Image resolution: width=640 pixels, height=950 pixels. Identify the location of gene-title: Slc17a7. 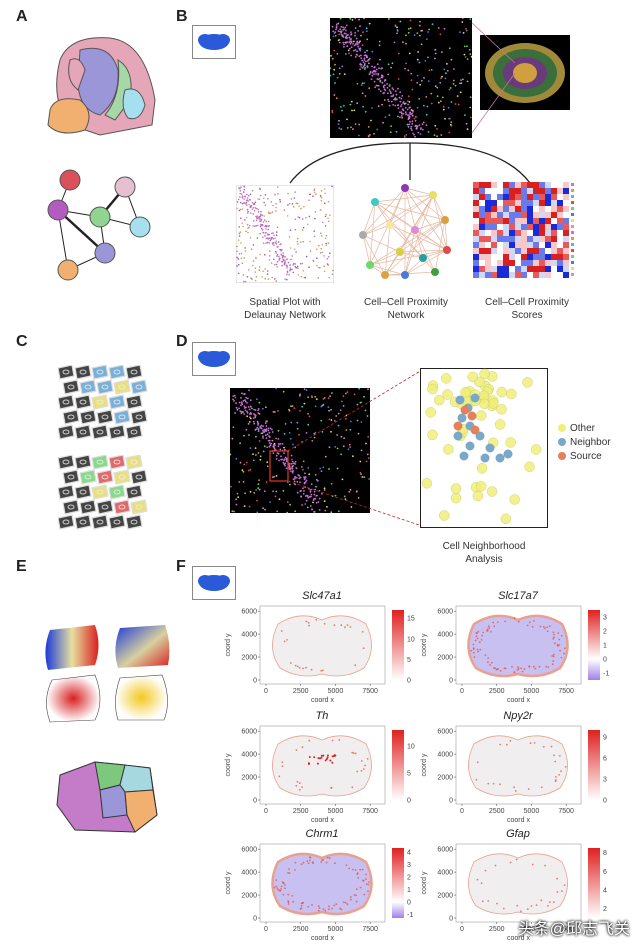
(518, 596).